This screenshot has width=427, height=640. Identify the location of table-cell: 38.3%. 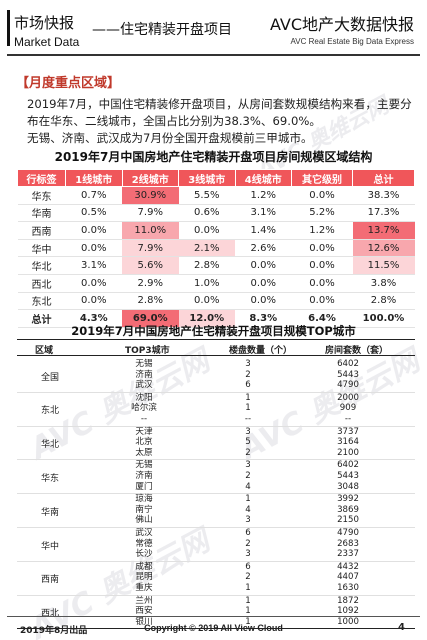
(383, 195).